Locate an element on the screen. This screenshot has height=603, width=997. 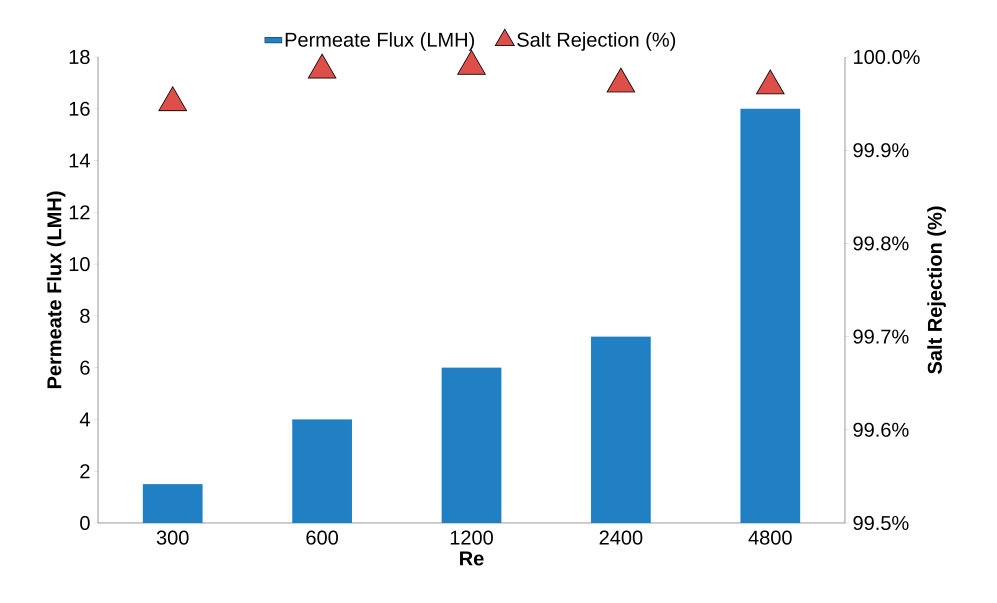
y-tick-label: 14 is located at coordinates (80, 161).